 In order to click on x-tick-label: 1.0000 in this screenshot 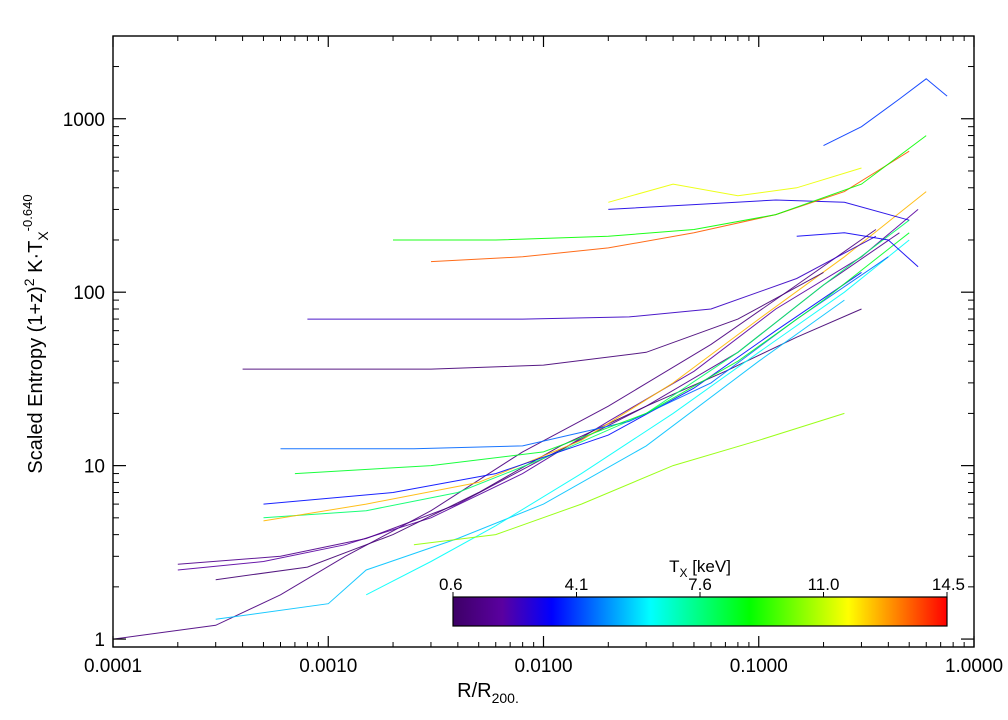, I will do `click(974, 666)`.